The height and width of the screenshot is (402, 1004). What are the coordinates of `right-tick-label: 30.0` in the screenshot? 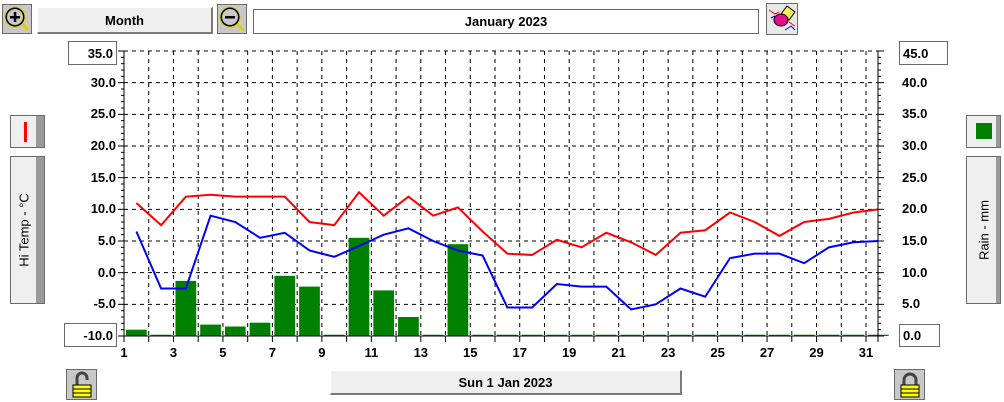 It's located at (915, 145).